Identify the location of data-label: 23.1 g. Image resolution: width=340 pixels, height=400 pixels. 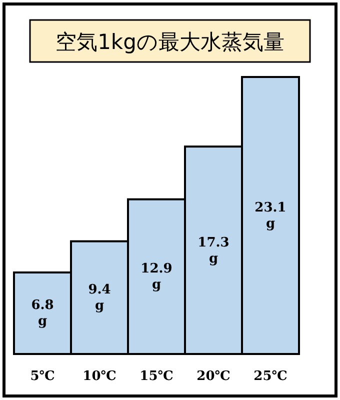
(270, 216).